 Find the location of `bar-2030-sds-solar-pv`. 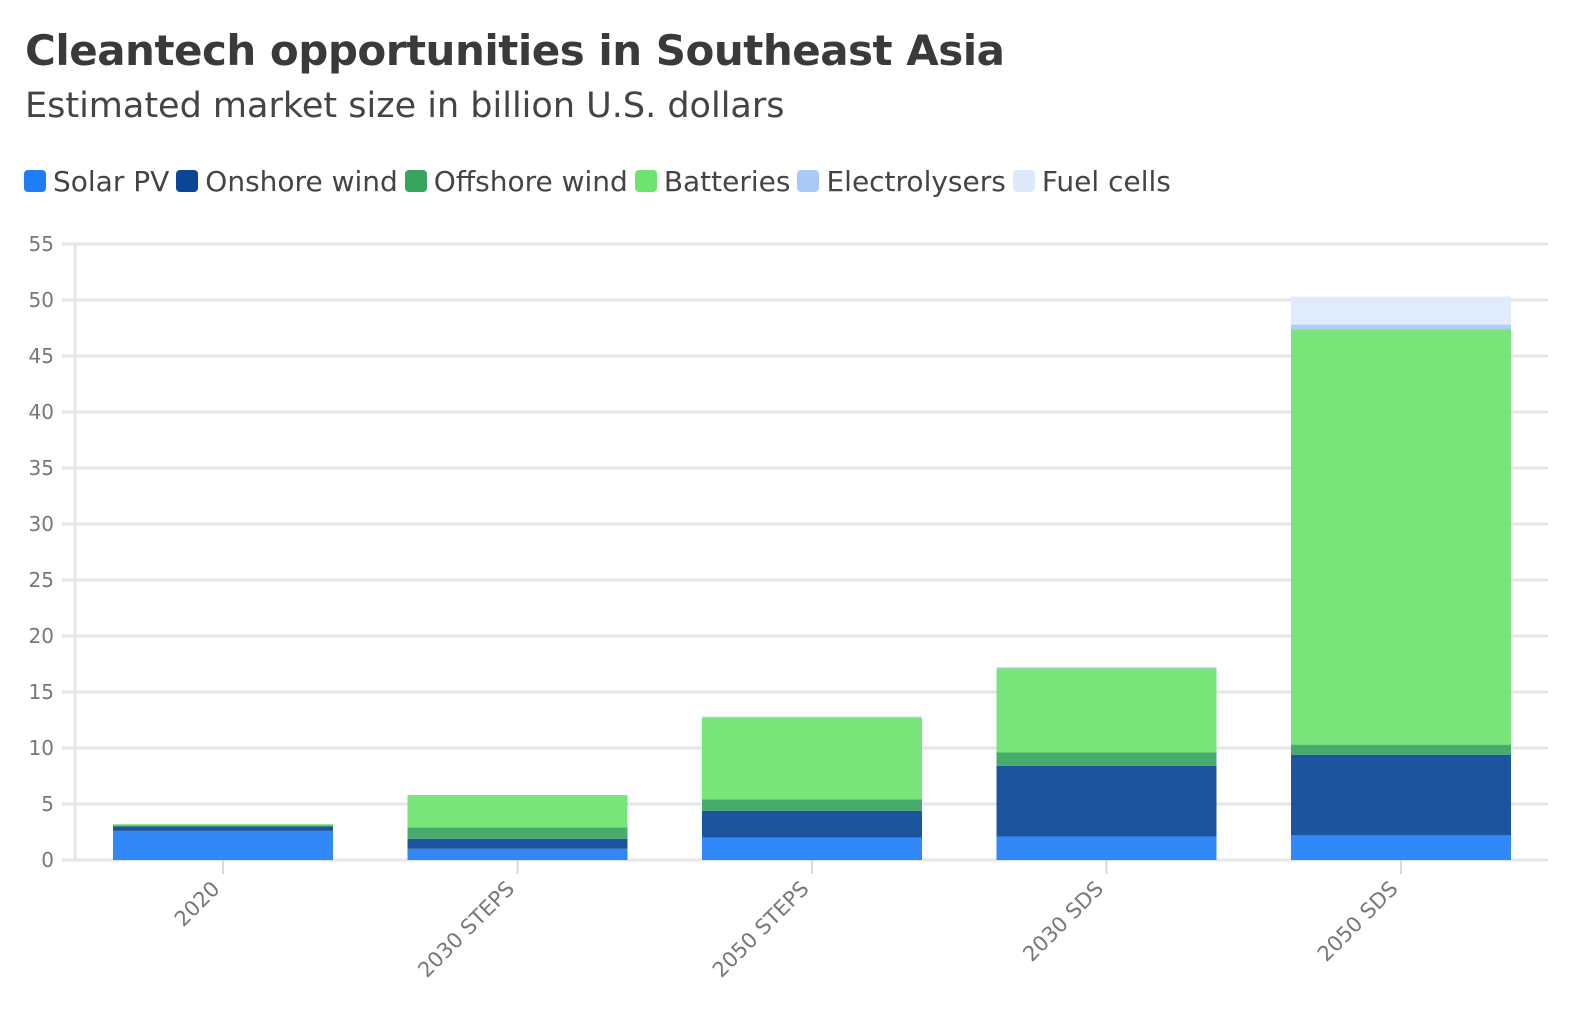

bar-2030-sds-solar-pv is located at coordinates (1106, 848).